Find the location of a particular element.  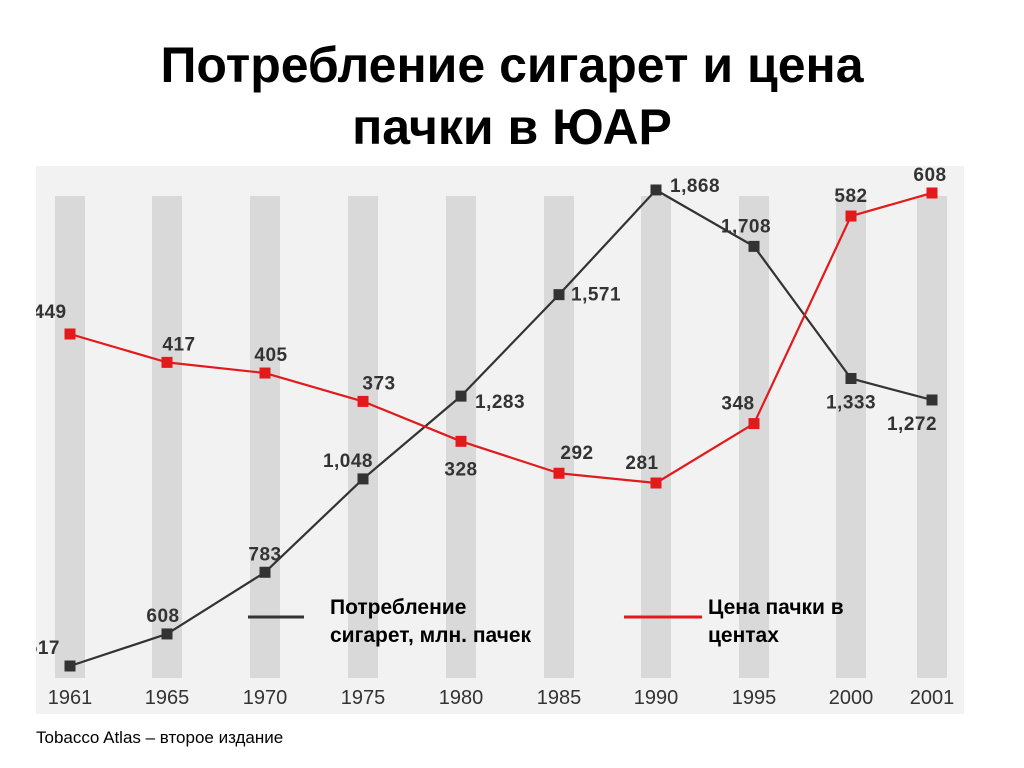

legend-label-consumption: Потребление сигарет, млн. пачек is located at coordinates (430, 622).